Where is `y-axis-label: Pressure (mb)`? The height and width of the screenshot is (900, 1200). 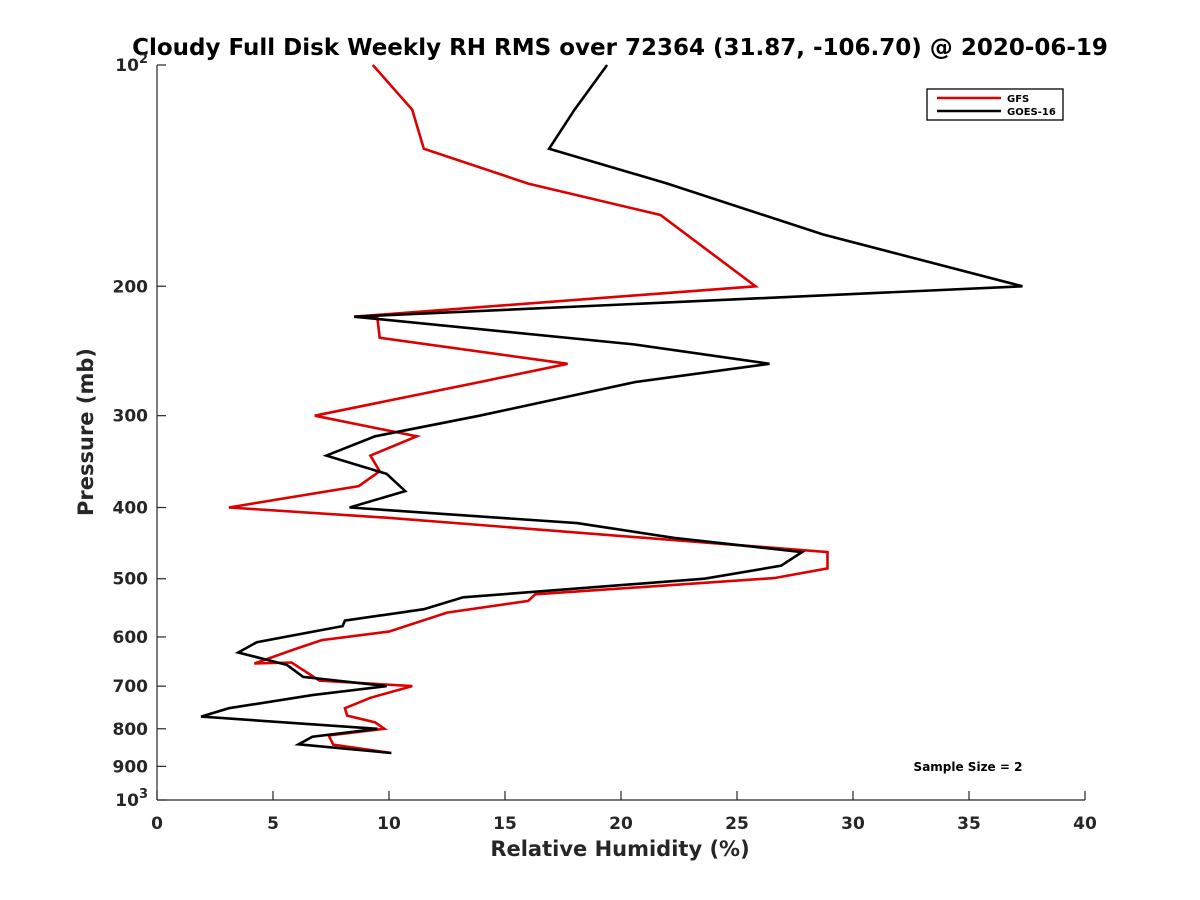 y-axis-label: Pressure (mb) is located at coordinates (86, 432).